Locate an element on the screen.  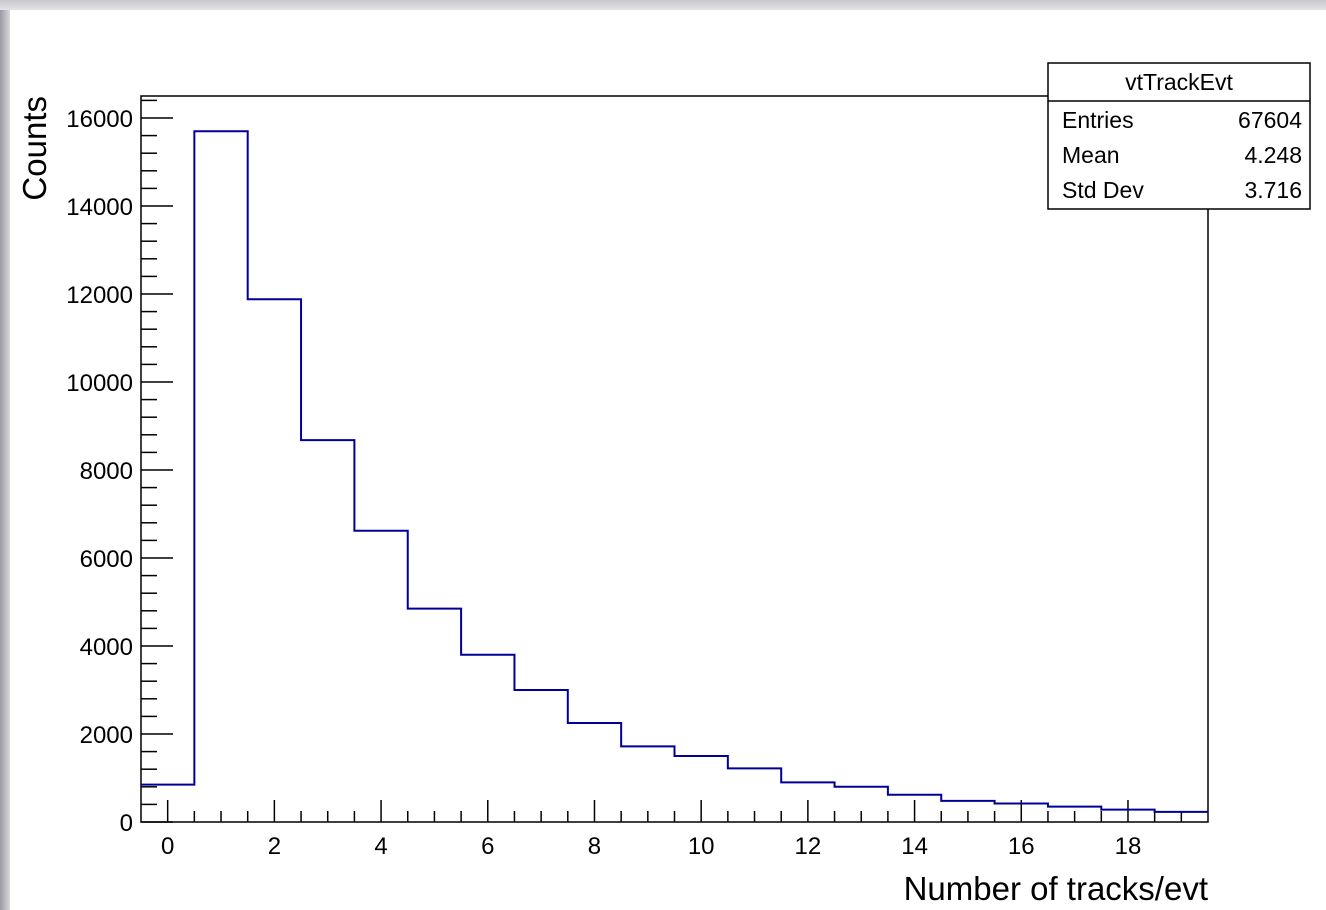
y-tick-label: 10000 is located at coordinates (99, 383).